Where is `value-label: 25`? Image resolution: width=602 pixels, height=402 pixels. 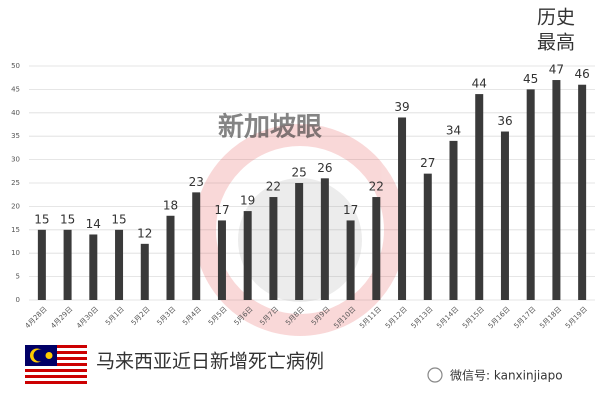 value-label: 25 is located at coordinates (298, 173).